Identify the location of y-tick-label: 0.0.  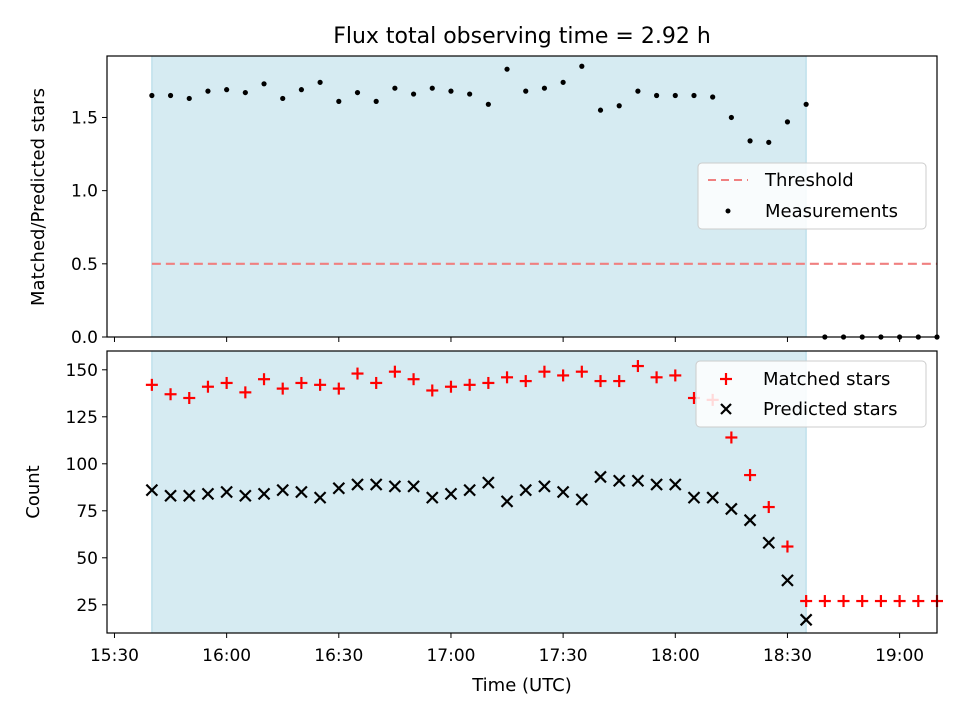
(84, 338).